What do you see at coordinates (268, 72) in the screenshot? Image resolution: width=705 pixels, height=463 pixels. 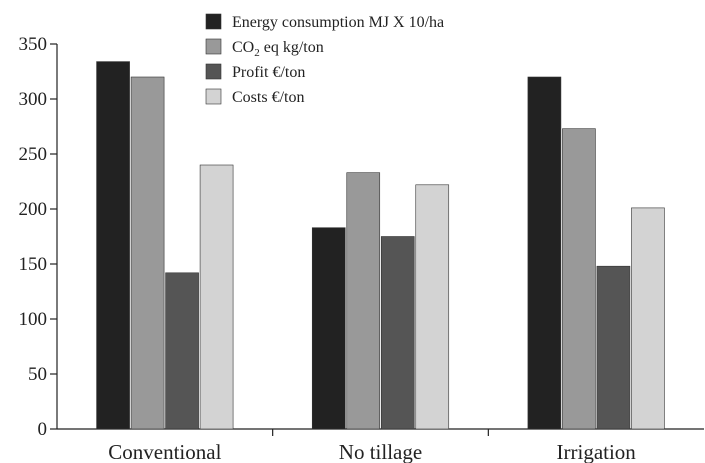 I see `legend-label: Profit €/ton` at bounding box center [268, 72].